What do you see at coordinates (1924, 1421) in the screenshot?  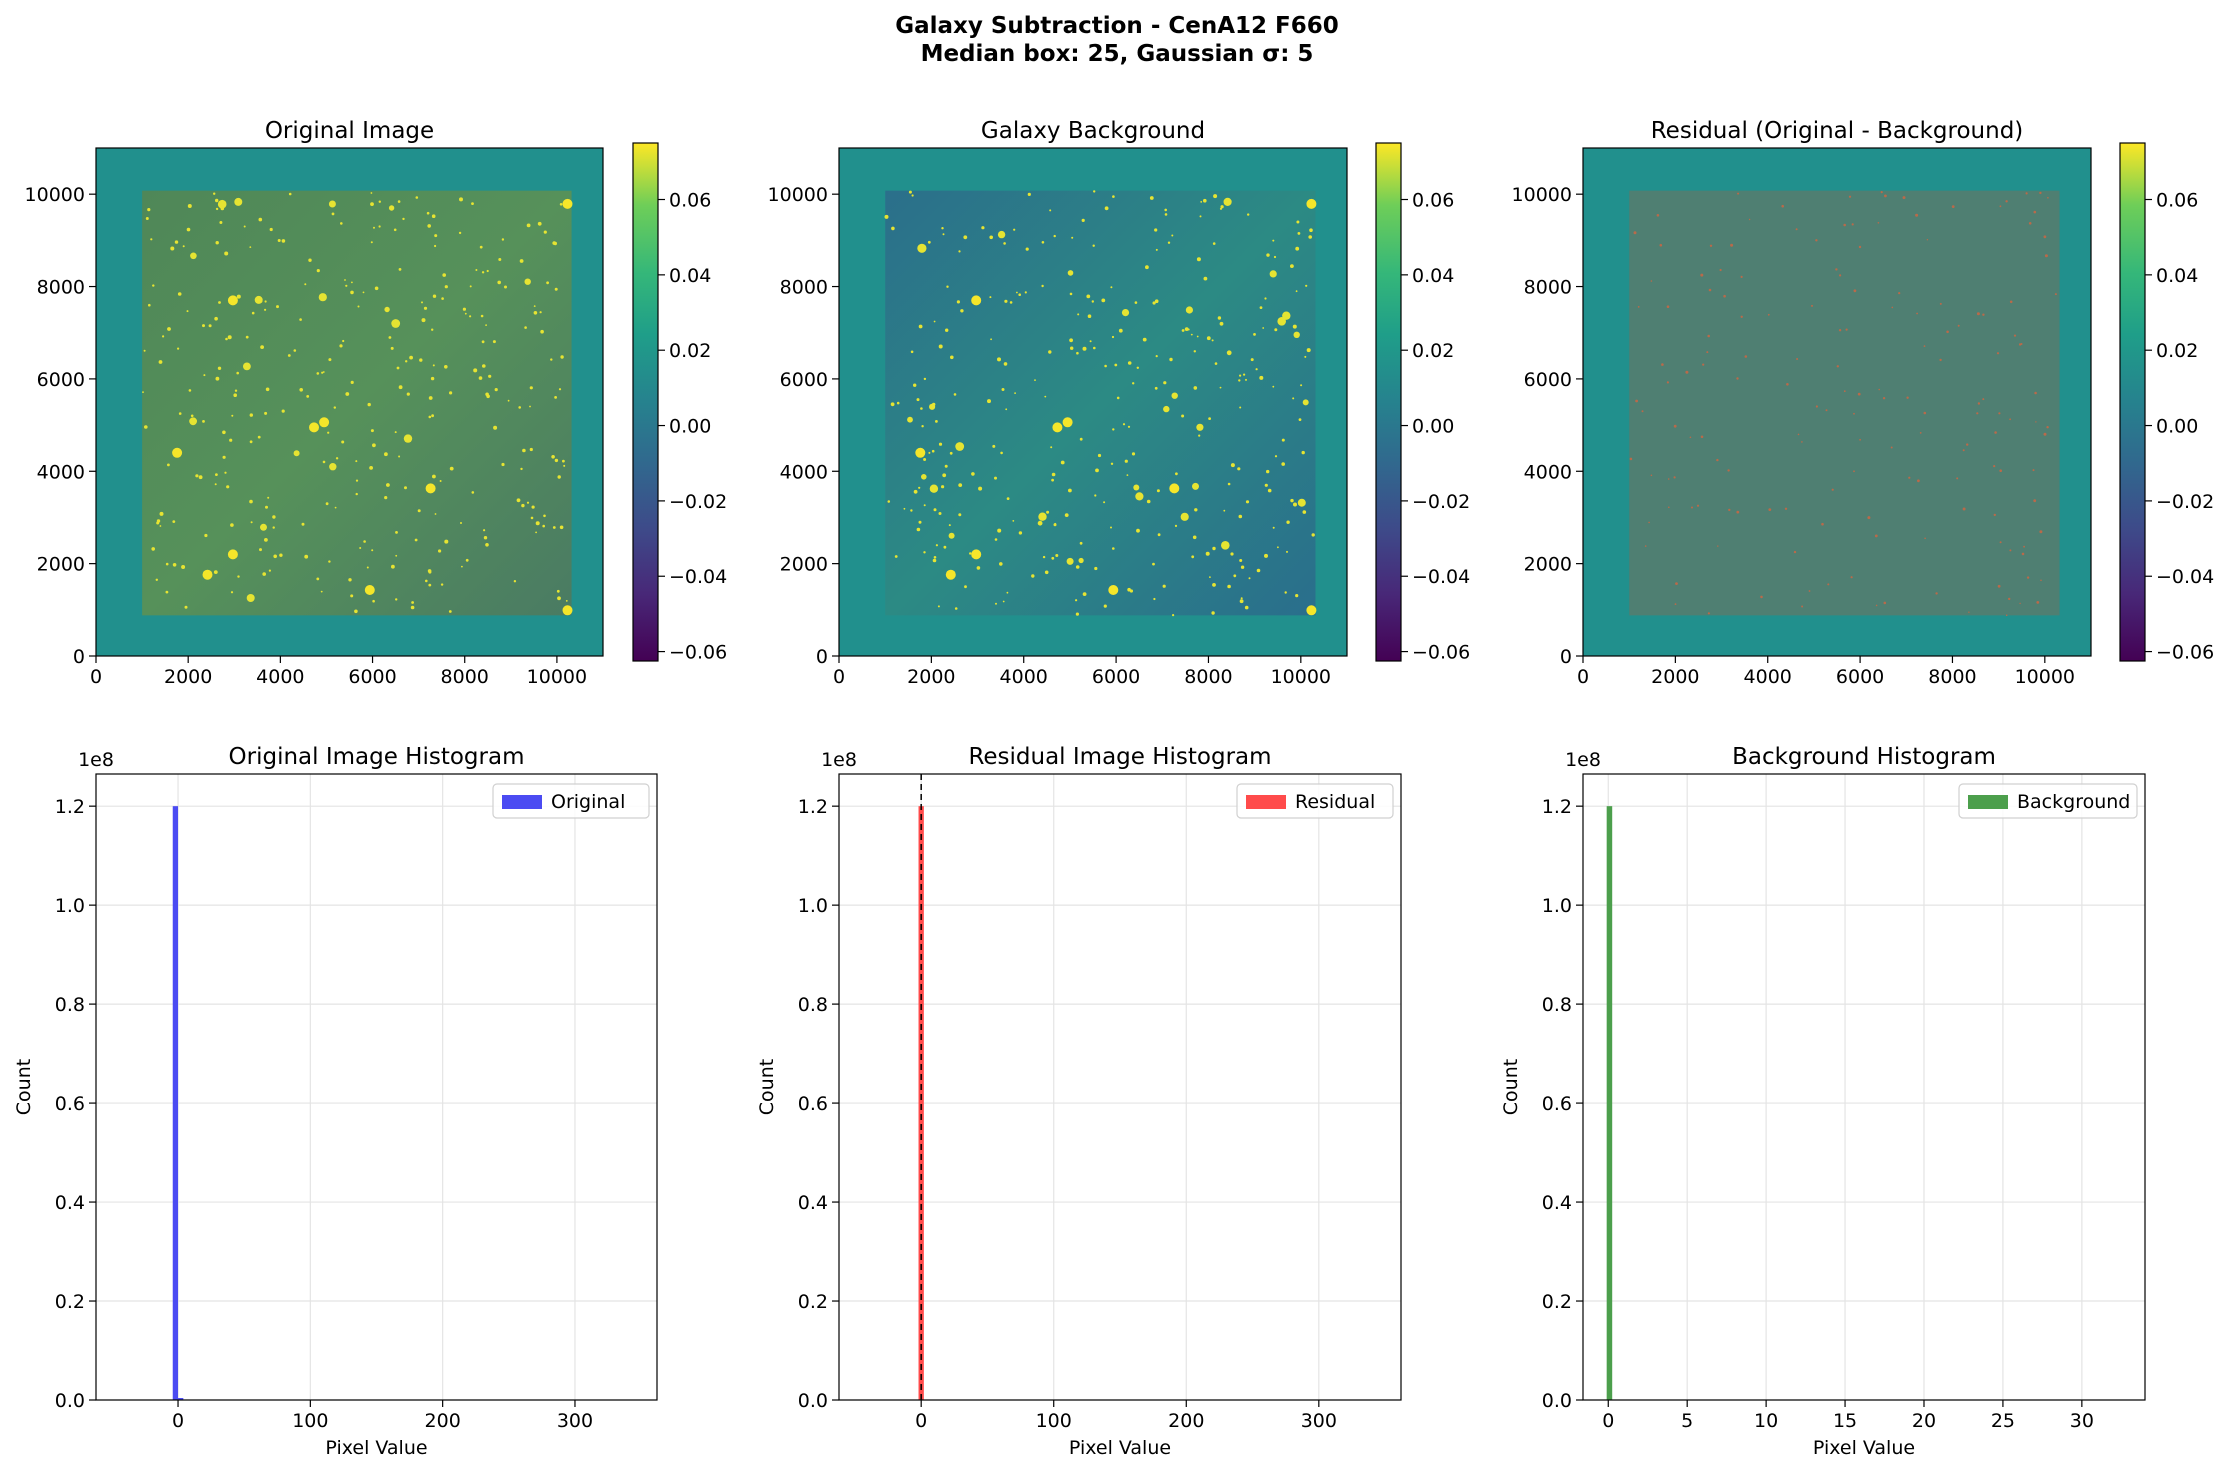 I see `x-tick-label: 20` at bounding box center [1924, 1421].